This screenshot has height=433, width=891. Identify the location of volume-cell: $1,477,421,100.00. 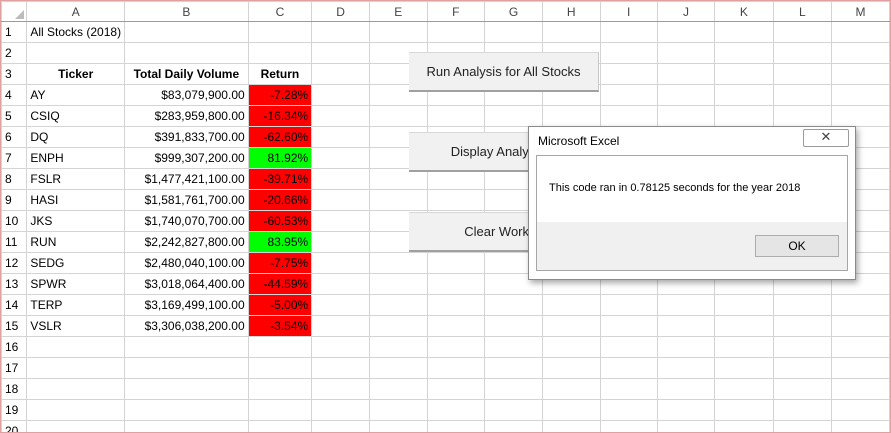
(186, 179).